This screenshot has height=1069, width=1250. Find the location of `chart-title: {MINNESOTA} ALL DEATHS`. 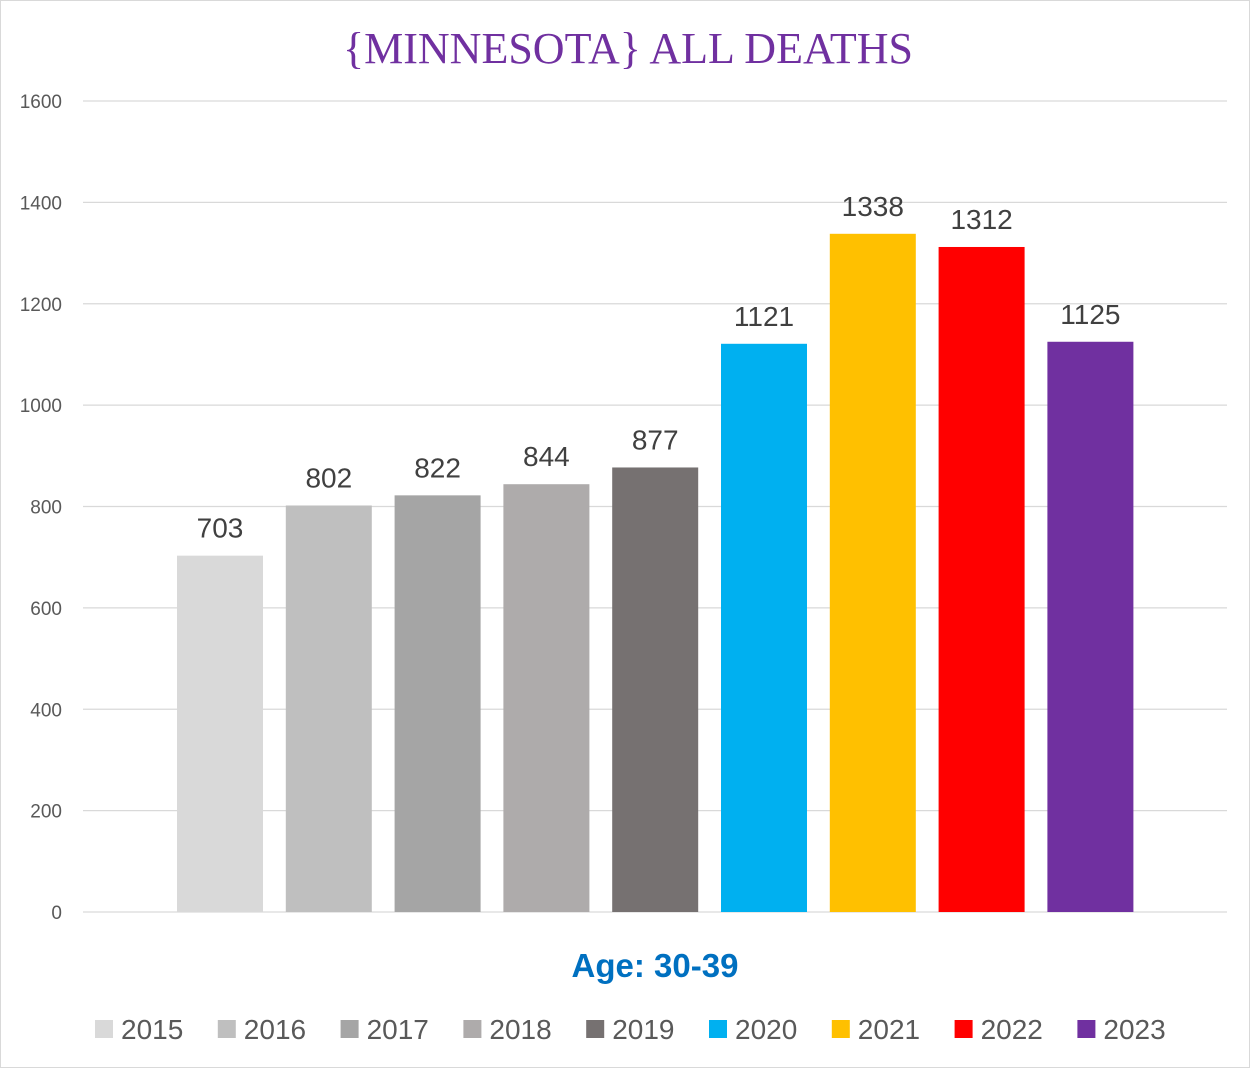

chart-title: {MINNESOTA} ALL DEATHS is located at coordinates (628, 48).